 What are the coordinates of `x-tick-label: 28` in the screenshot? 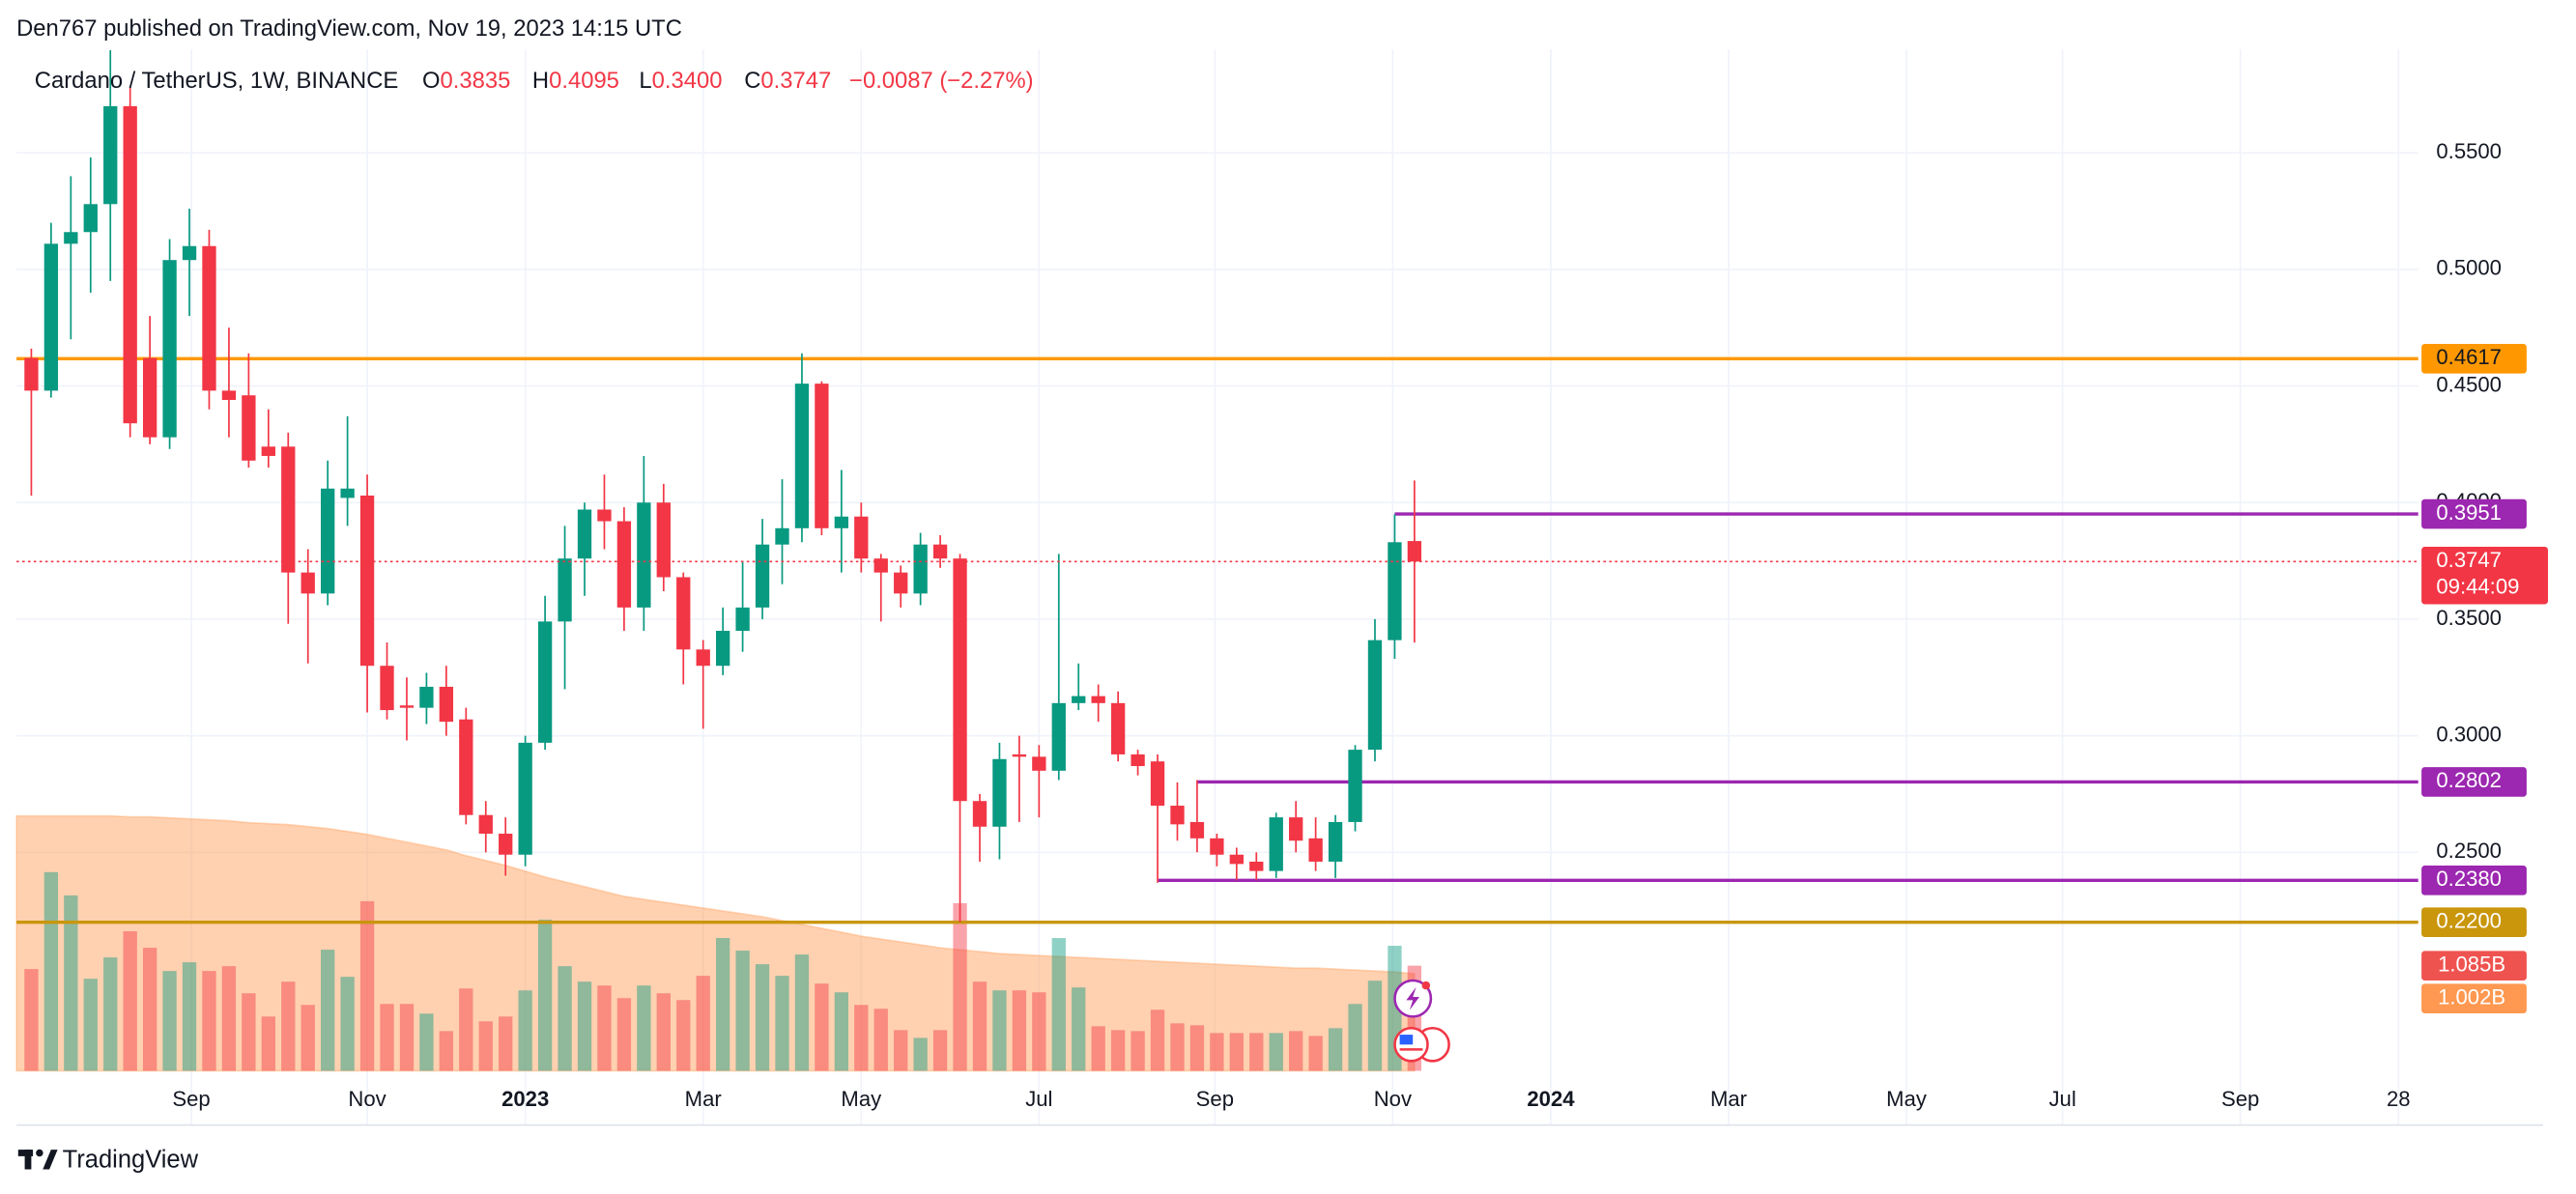 It's located at (2399, 1099).